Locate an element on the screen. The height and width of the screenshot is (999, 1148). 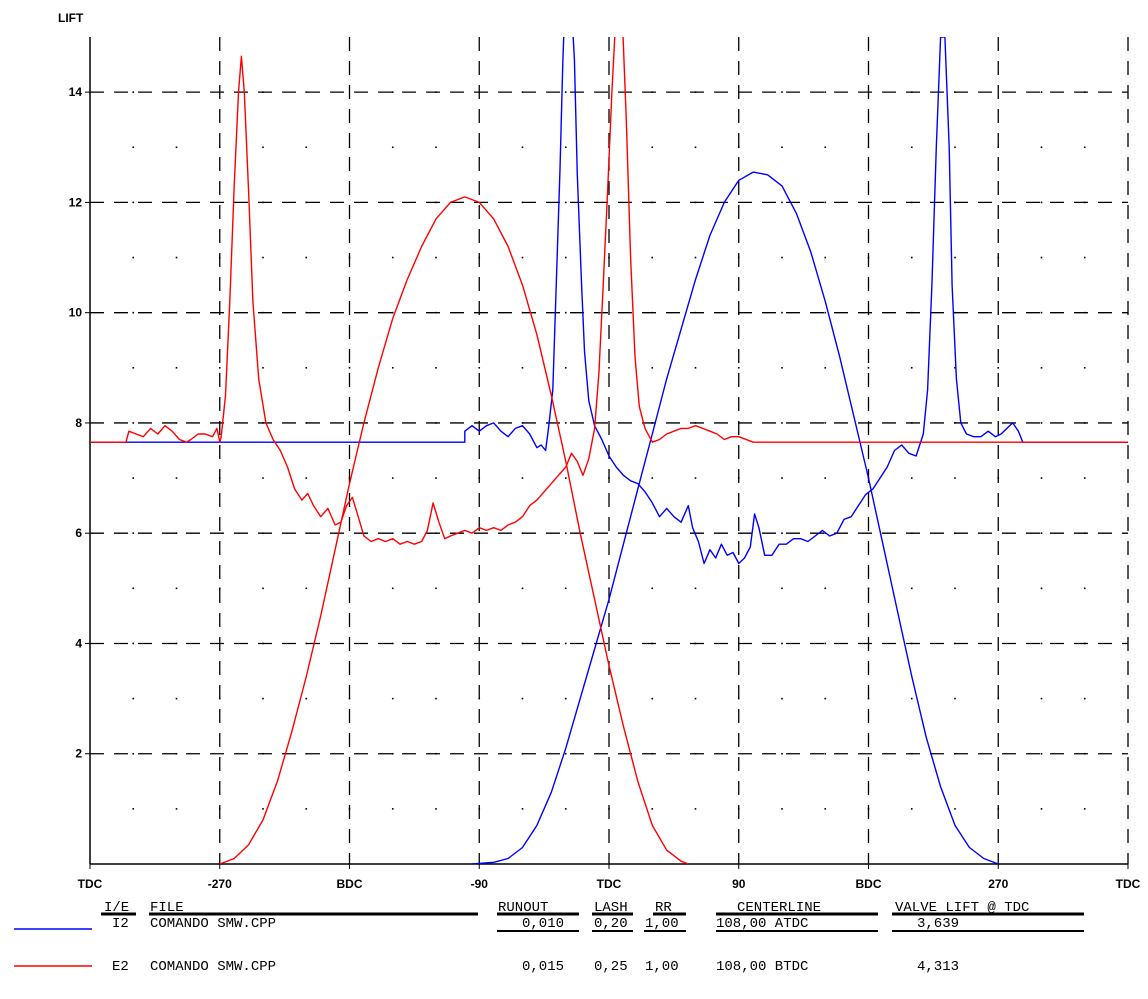
legend-file-e2: COMANDO SMW.CPP is located at coordinates (213, 967).